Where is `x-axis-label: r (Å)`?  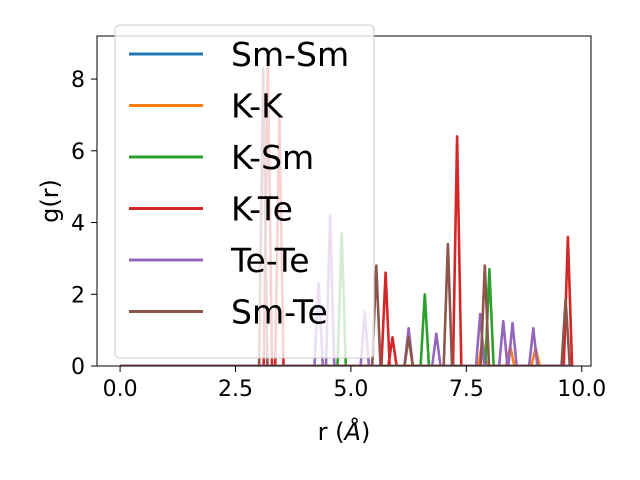
x-axis-label: r (Å) is located at coordinates (344, 431).